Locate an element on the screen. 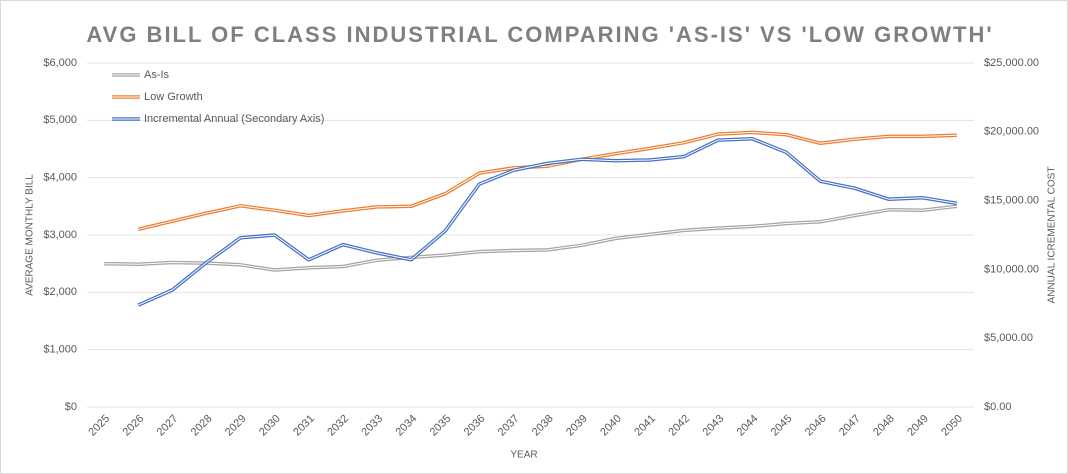  y2-tick-label: $20,000.00 is located at coordinates (1011, 132).